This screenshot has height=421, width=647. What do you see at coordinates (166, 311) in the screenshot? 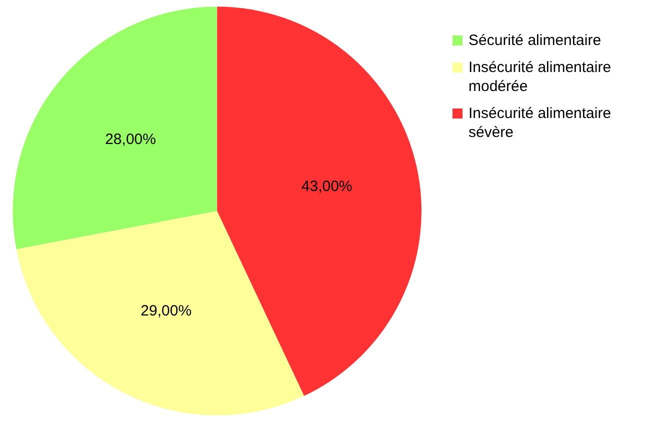
I see `data-label: 29,00%` at bounding box center [166, 311].